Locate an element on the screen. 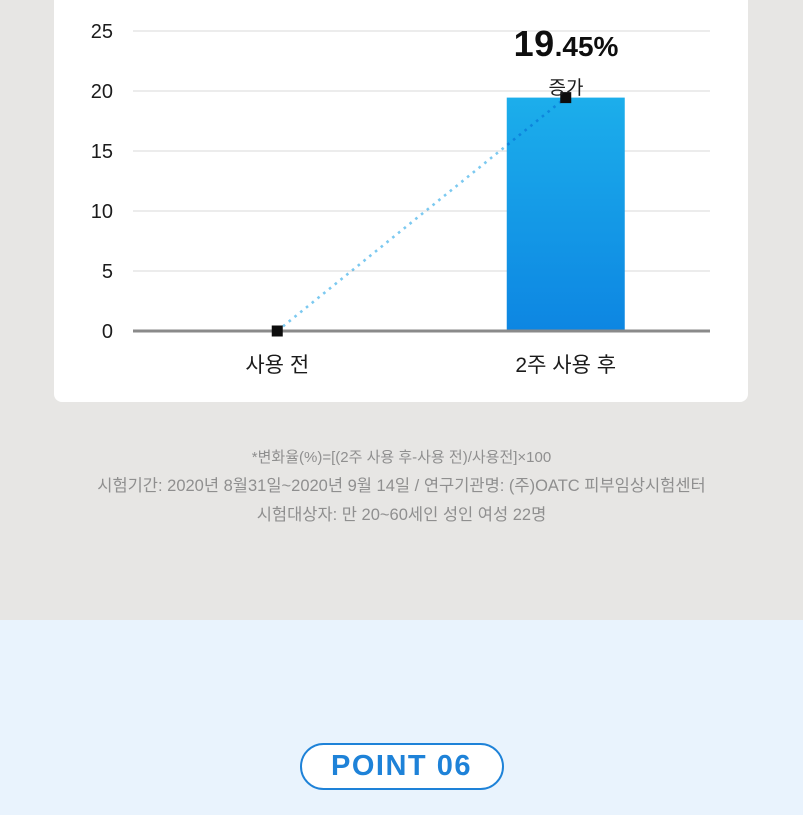 The height and width of the screenshot is (815, 803). annotation-value: 19.45% is located at coordinates (566, 48).